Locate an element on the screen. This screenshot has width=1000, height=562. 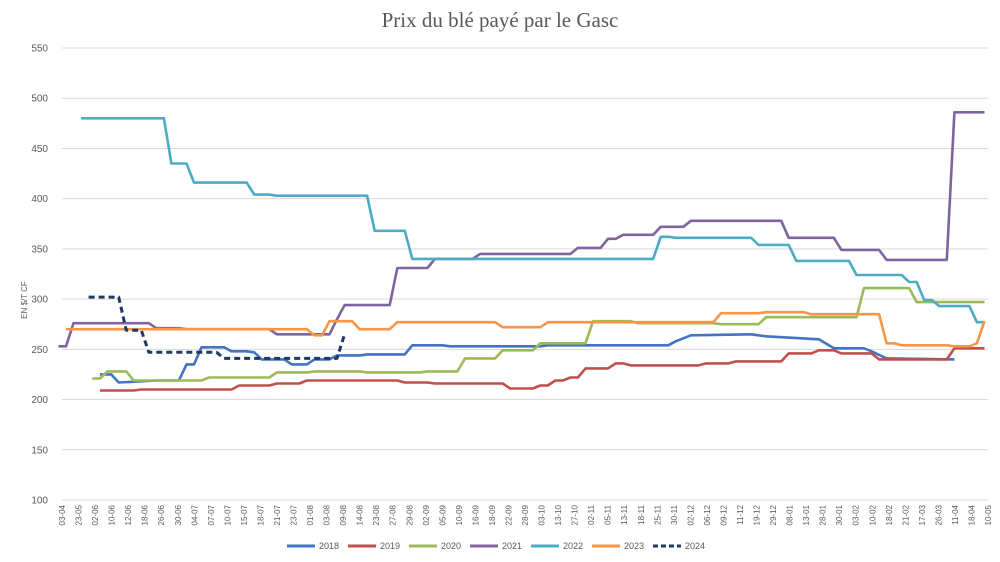
x-tick-label: 18-04 is located at coordinates (971, 514).